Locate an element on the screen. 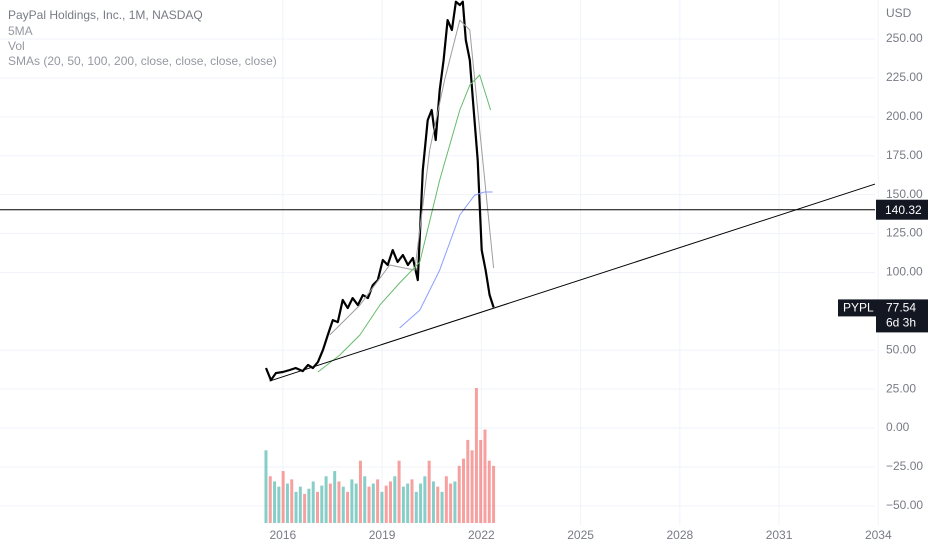 The height and width of the screenshot is (550, 932). y-tick-label: −25.00 is located at coordinates (904, 466).